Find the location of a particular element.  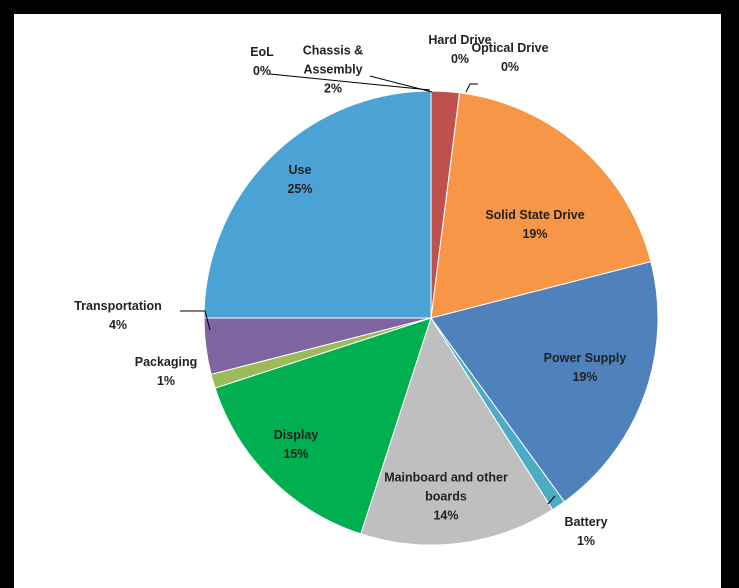

slice-label: Solid State Drive 19% is located at coordinates (535, 225).